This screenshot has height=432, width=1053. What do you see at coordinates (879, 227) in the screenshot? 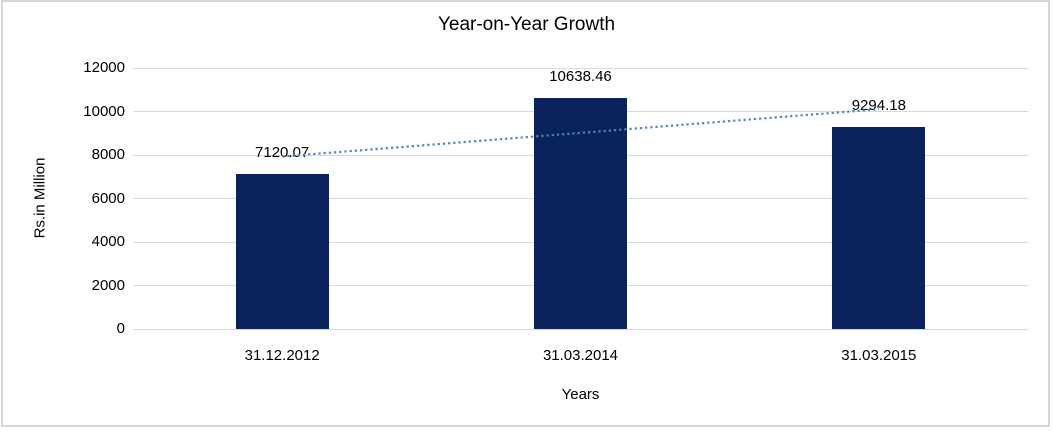
I see `bar-31.03.2015` at bounding box center [879, 227].